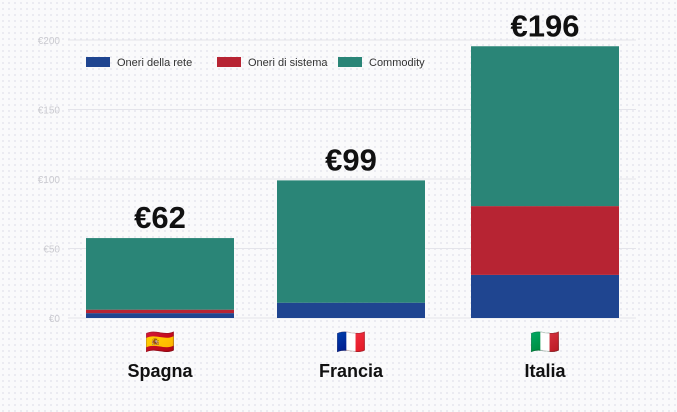 The image size is (677, 412). I want to click on flag-icon: 🇪🇸, so click(160, 342).